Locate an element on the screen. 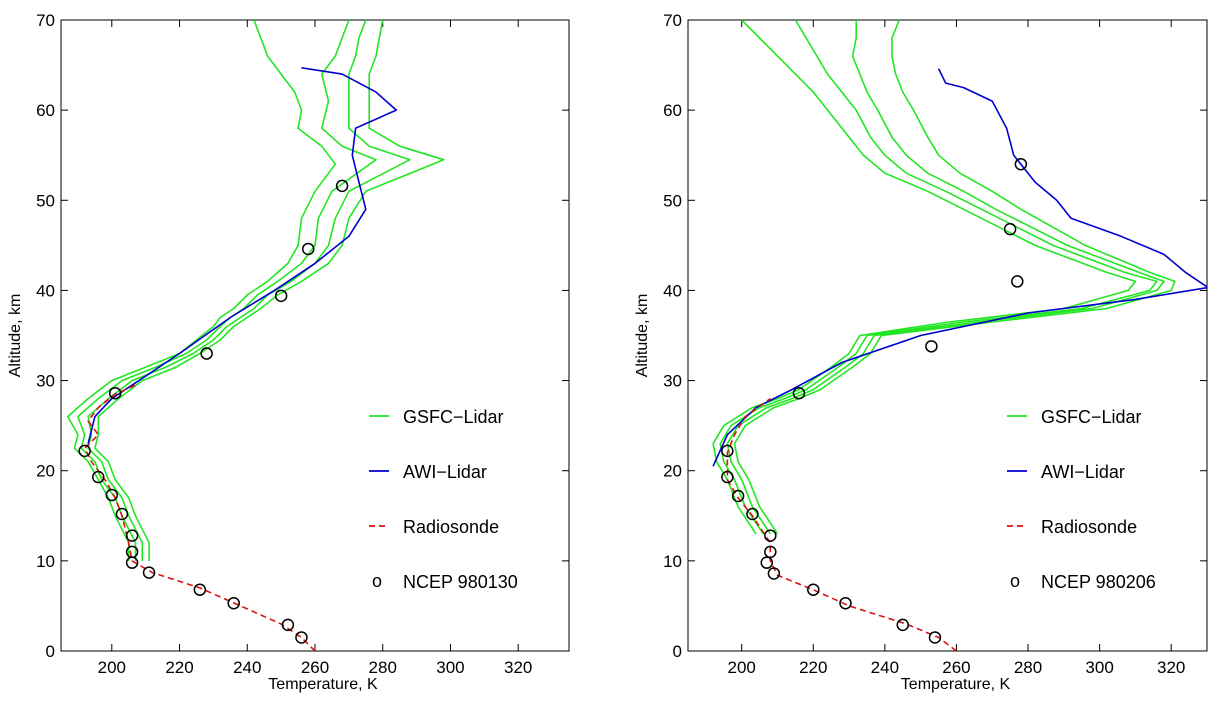  legend-label: NCEP 980206 is located at coordinates (1098, 582).